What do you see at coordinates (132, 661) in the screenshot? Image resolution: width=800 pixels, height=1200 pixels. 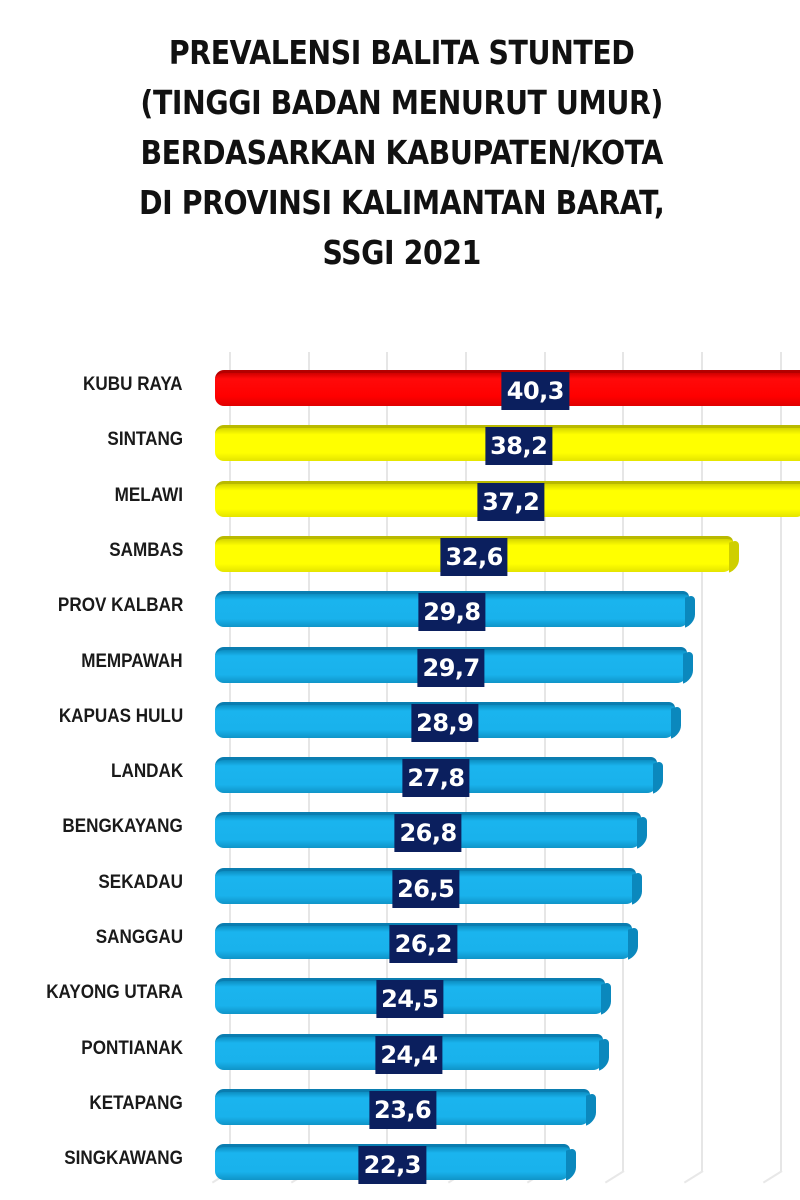 I see `category-label: MEMPAWAH` at bounding box center [132, 661].